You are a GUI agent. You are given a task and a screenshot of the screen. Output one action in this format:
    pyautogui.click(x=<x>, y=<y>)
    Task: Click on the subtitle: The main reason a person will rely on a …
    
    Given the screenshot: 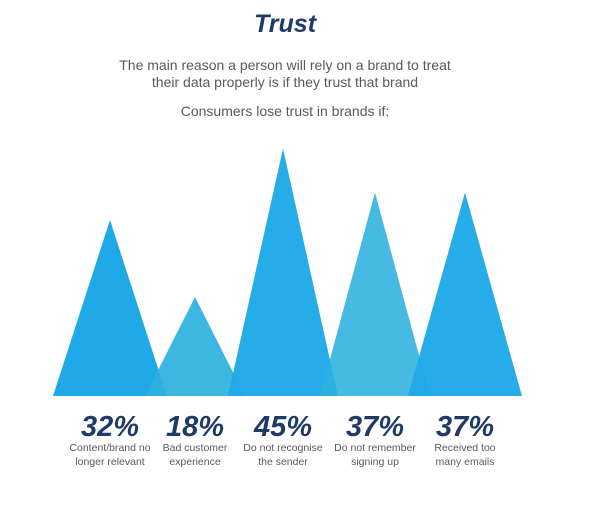 What is the action you would take?
    pyautogui.click(x=285, y=74)
    